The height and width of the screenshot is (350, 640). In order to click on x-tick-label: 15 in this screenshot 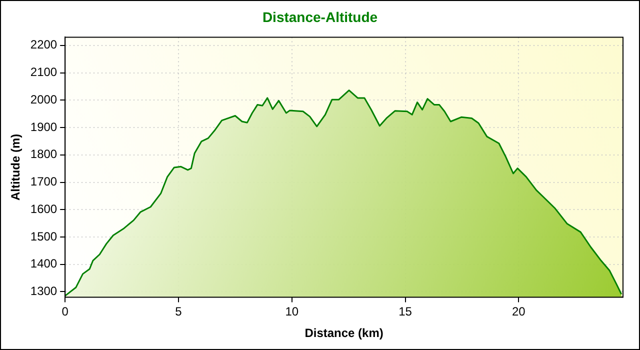, I will do `click(405, 311)`.